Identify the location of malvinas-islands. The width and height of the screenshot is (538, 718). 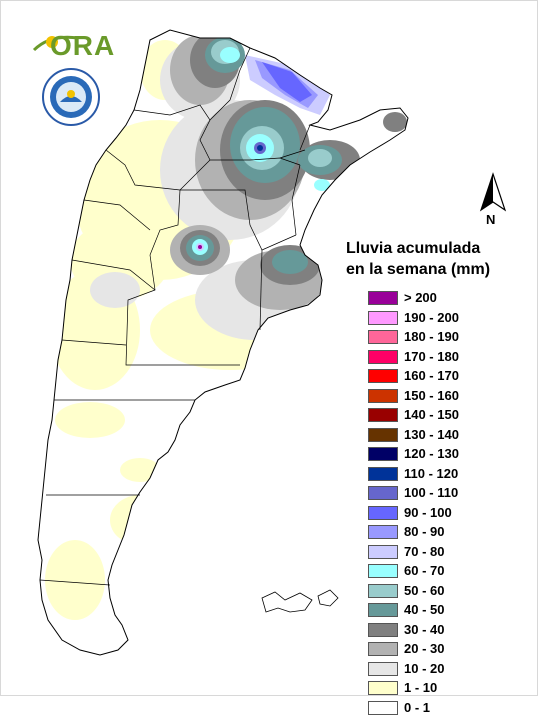
(300, 601).